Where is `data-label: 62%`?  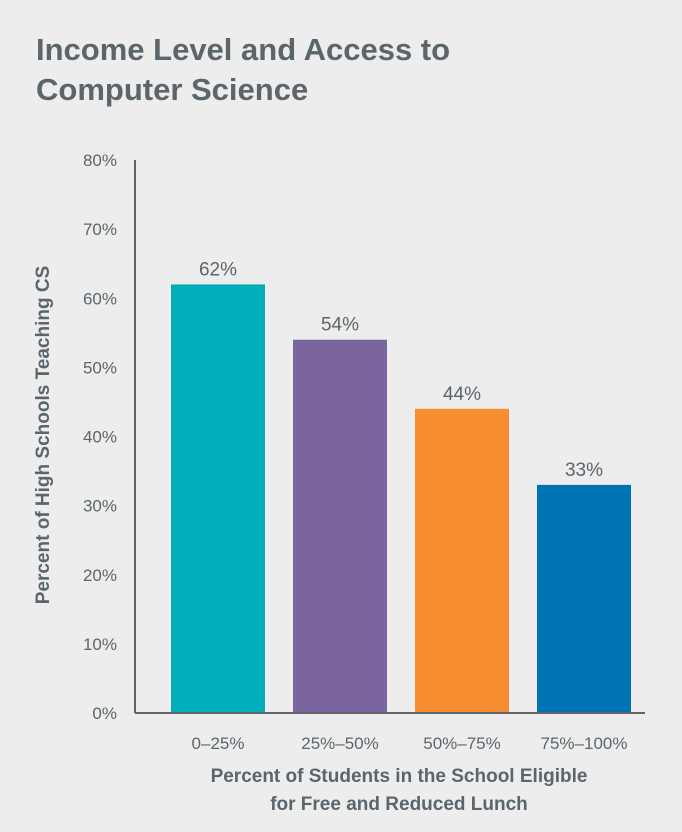
data-label: 62% is located at coordinates (218, 269).